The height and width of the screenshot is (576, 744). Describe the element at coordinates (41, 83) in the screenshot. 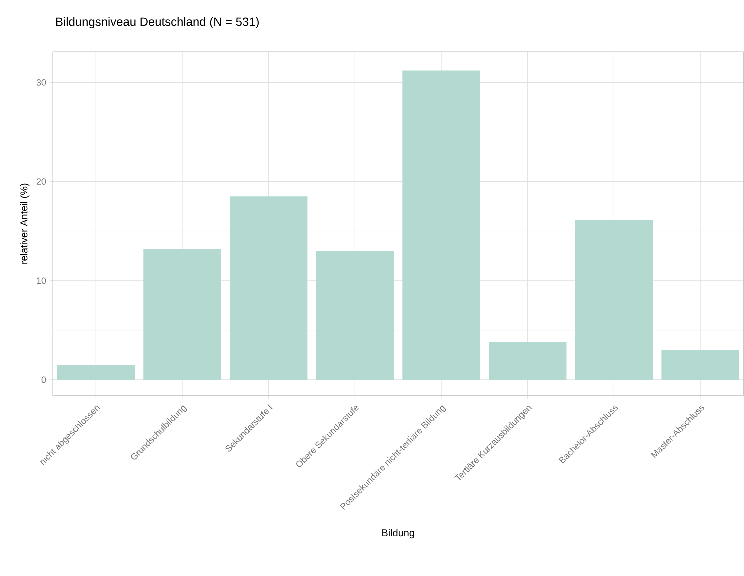

I see `y-tick-label: 30` at that location.